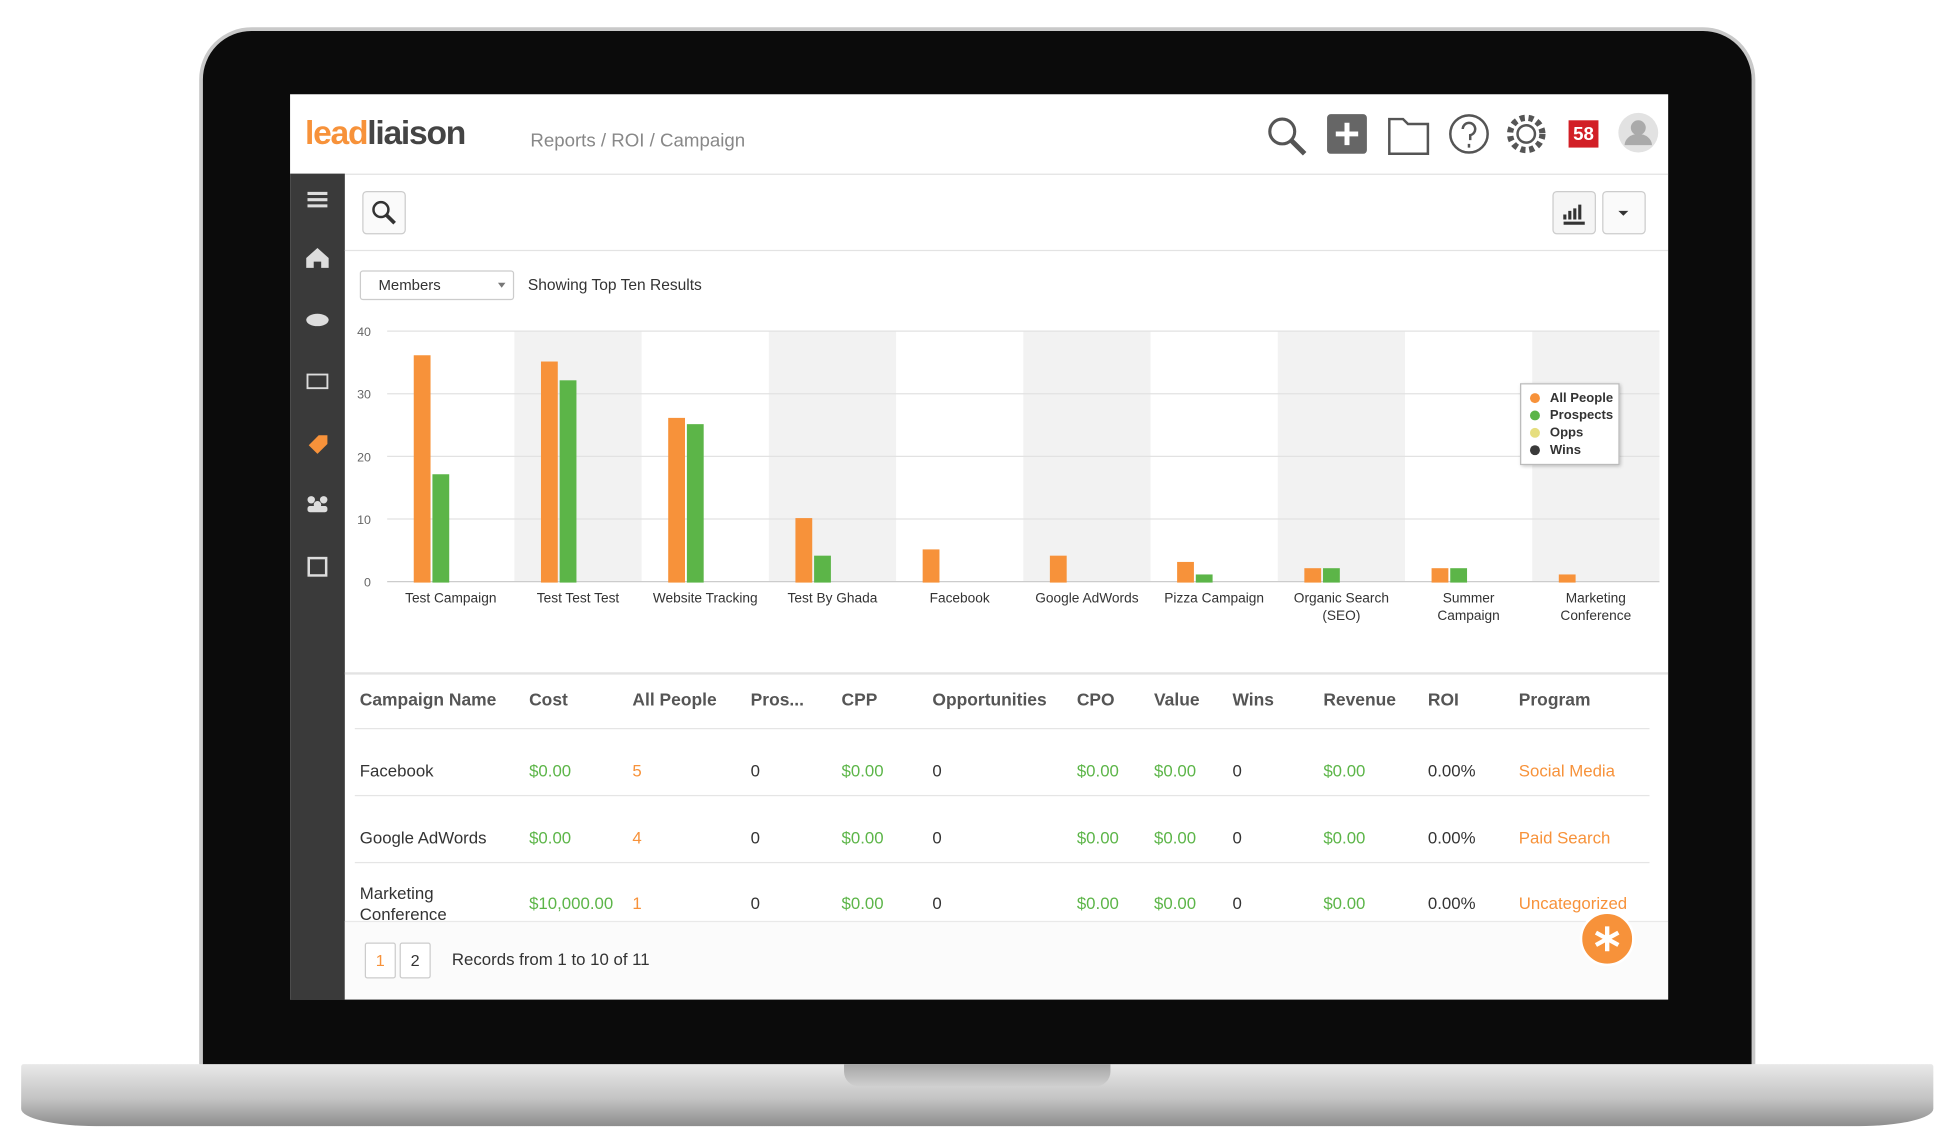  What do you see at coordinates (1095, 699) in the screenshot?
I see `table-header: CPO` at bounding box center [1095, 699].